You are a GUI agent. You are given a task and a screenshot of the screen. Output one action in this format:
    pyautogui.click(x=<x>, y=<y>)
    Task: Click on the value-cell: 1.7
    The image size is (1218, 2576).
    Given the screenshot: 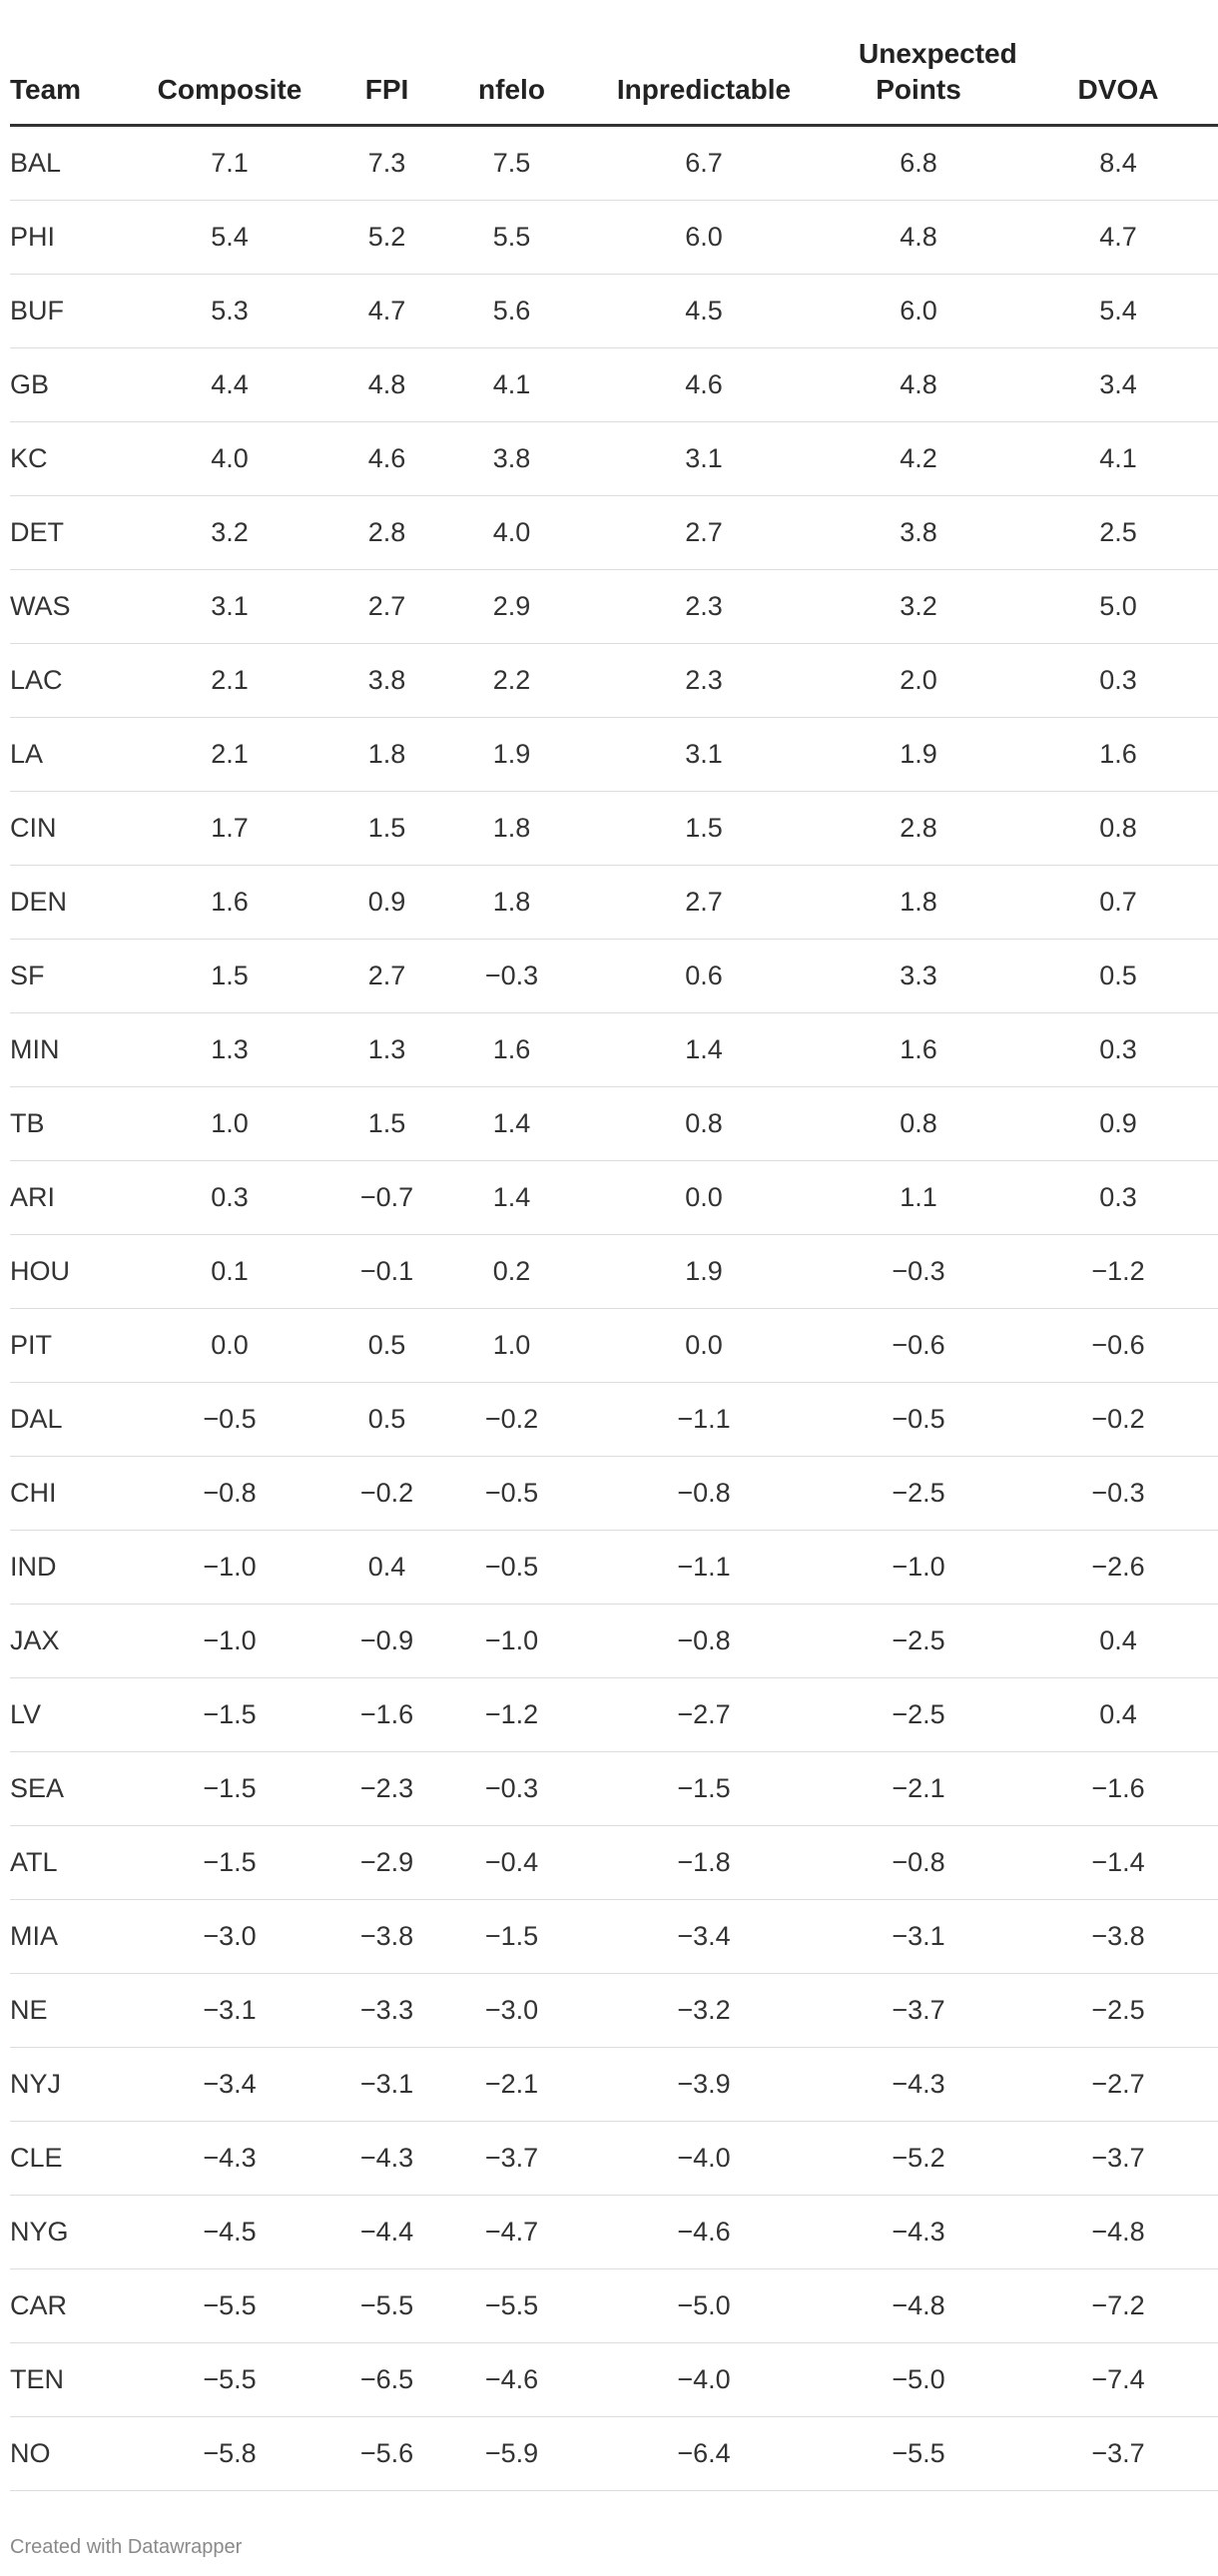 What is the action you would take?
    pyautogui.click(x=230, y=828)
    